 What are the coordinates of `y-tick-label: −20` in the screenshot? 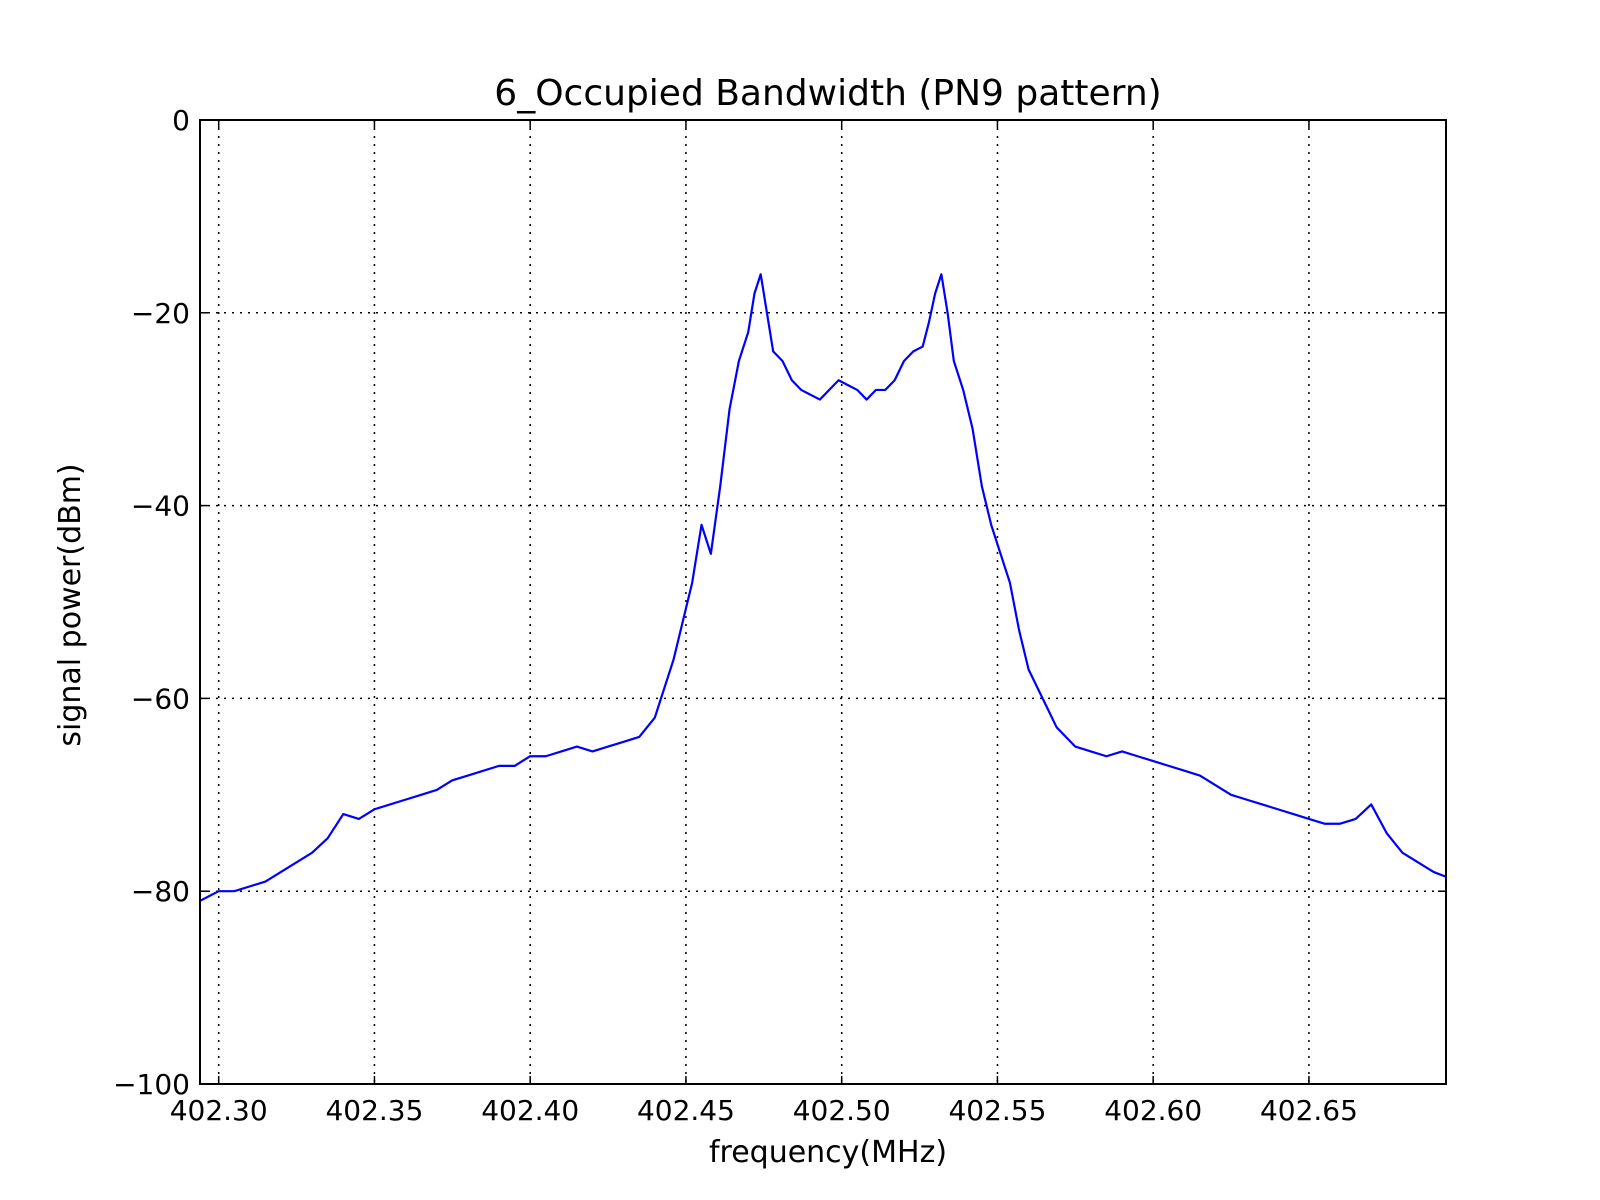 It's located at (160, 313).